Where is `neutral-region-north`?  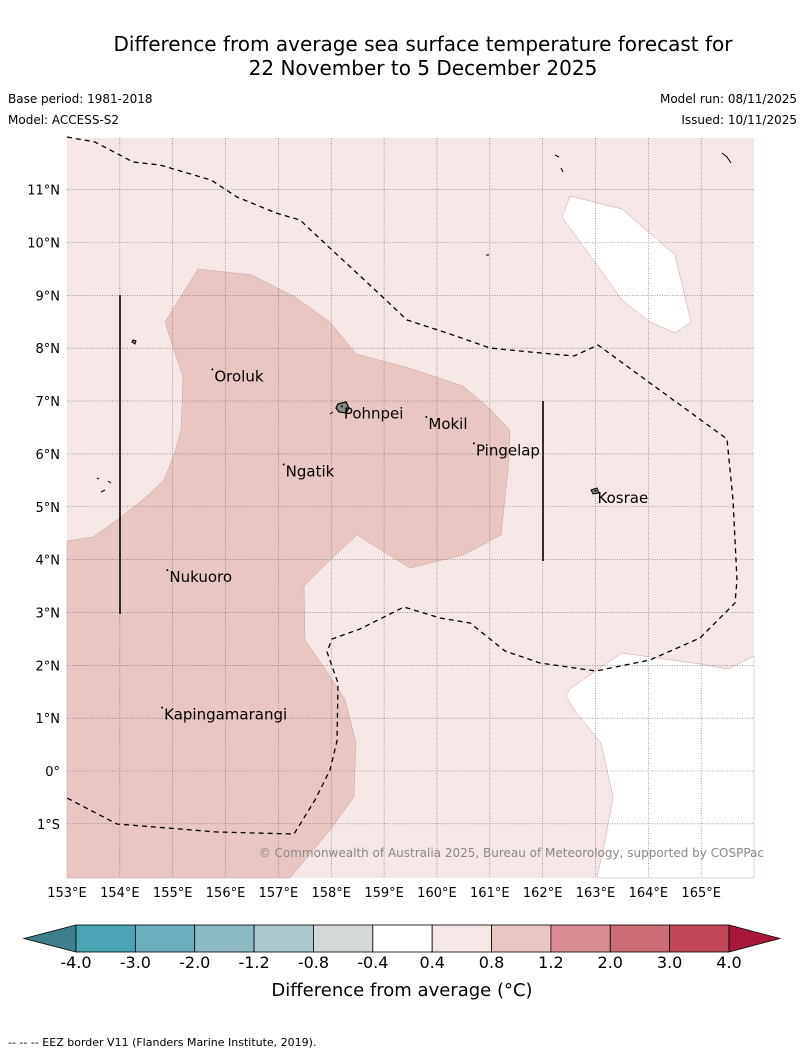
neutral-region-north is located at coordinates (626, 264).